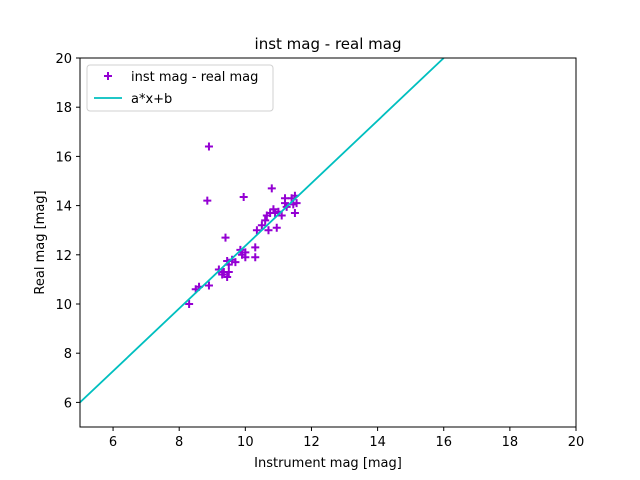  I want to click on x-tick-label: 18, so click(510, 442).